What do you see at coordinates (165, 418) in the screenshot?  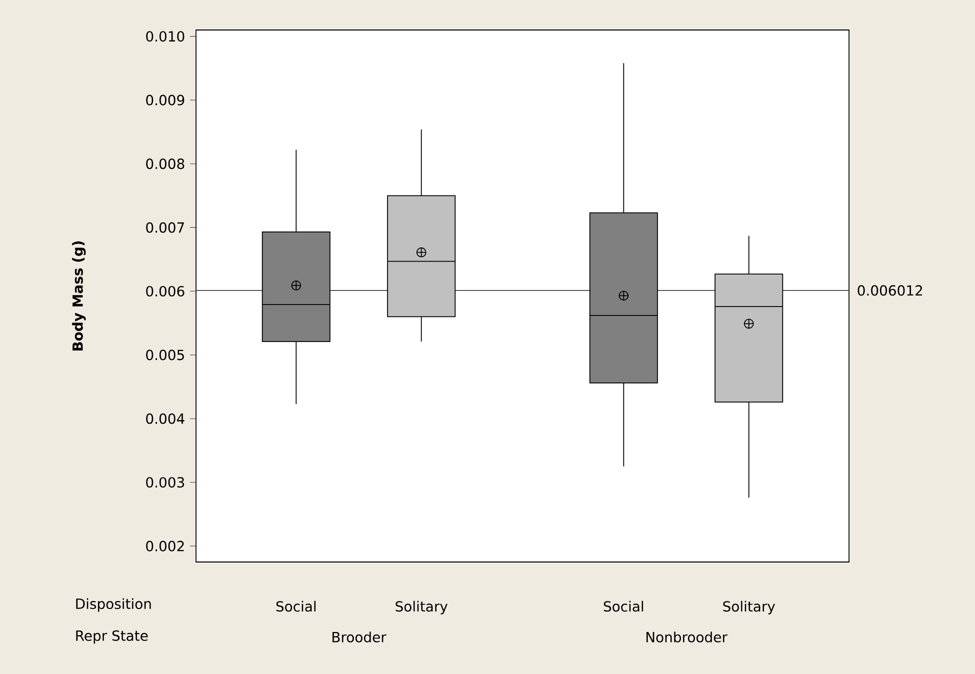 I see `y-tick-label: 0.004` at bounding box center [165, 418].